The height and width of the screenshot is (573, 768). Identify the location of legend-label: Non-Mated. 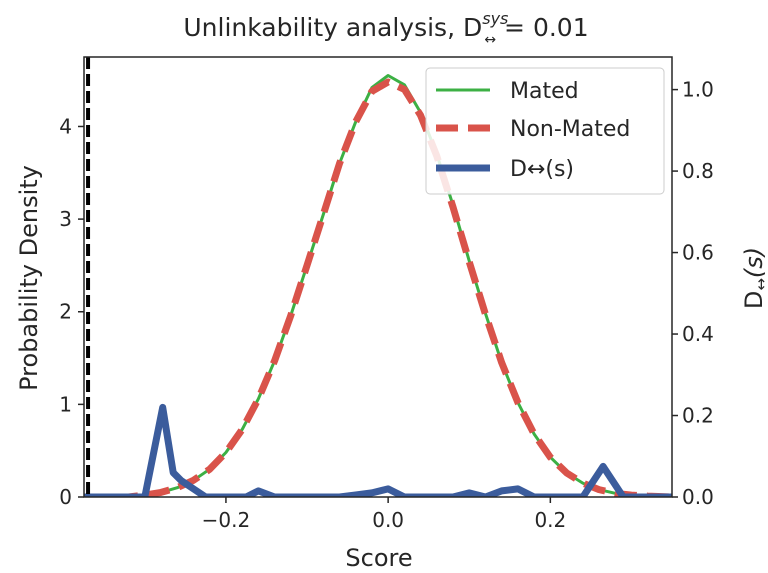
(570, 129).